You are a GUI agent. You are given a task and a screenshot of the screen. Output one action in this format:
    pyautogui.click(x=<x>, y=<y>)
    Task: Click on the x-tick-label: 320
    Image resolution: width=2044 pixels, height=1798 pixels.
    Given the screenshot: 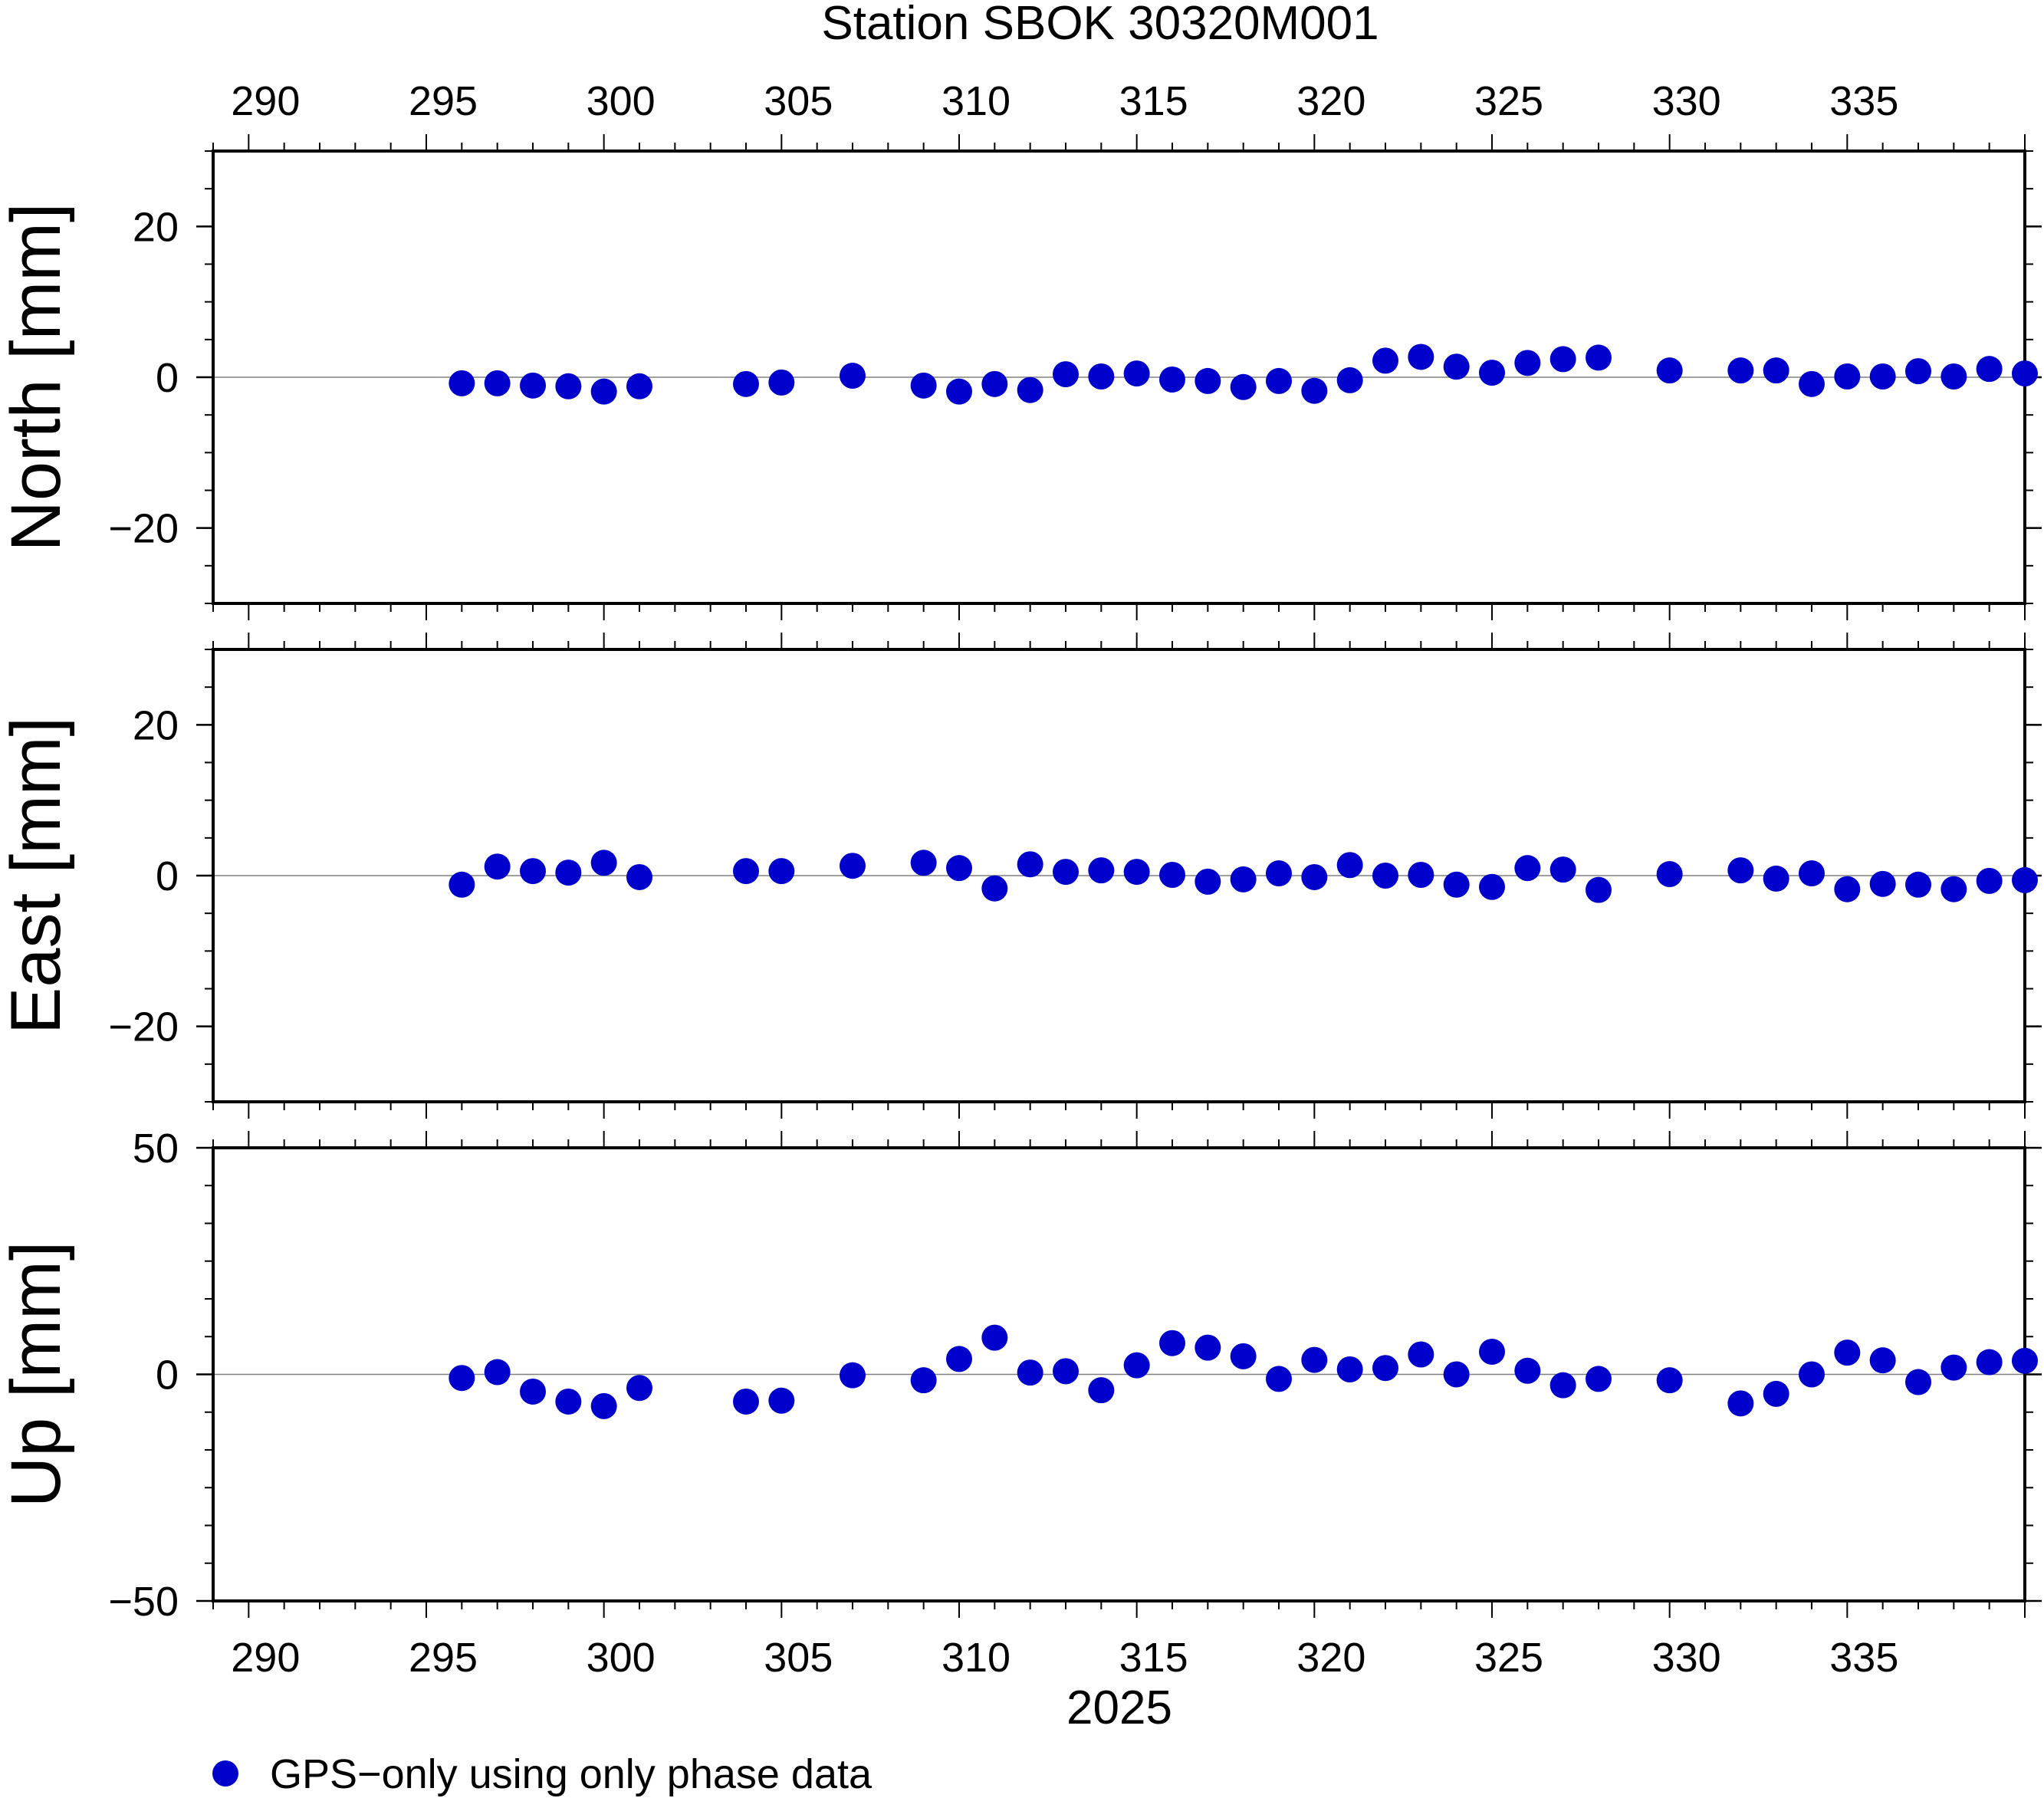 What is the action you would take?
    pyautogui.click(x=1330, y=101)
    